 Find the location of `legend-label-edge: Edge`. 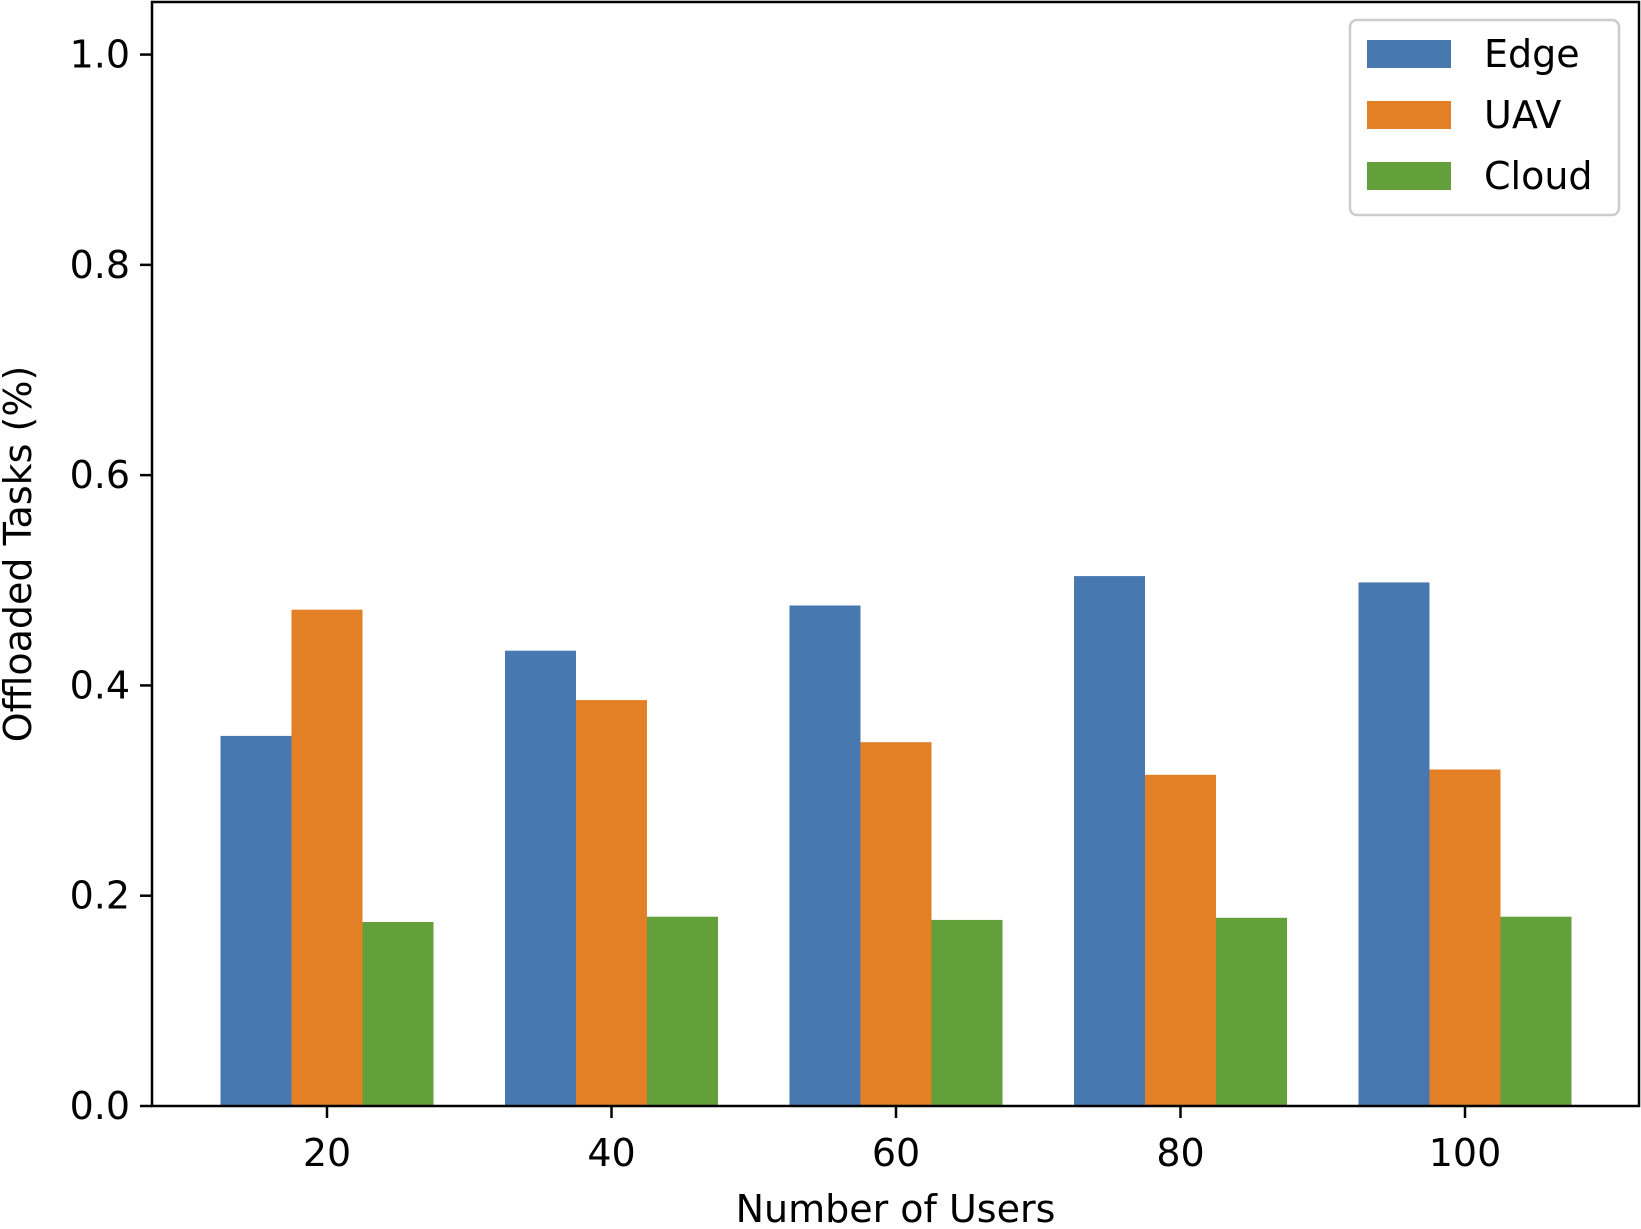

legend-label-edge: Edge is located at coordinates (1532, 54).